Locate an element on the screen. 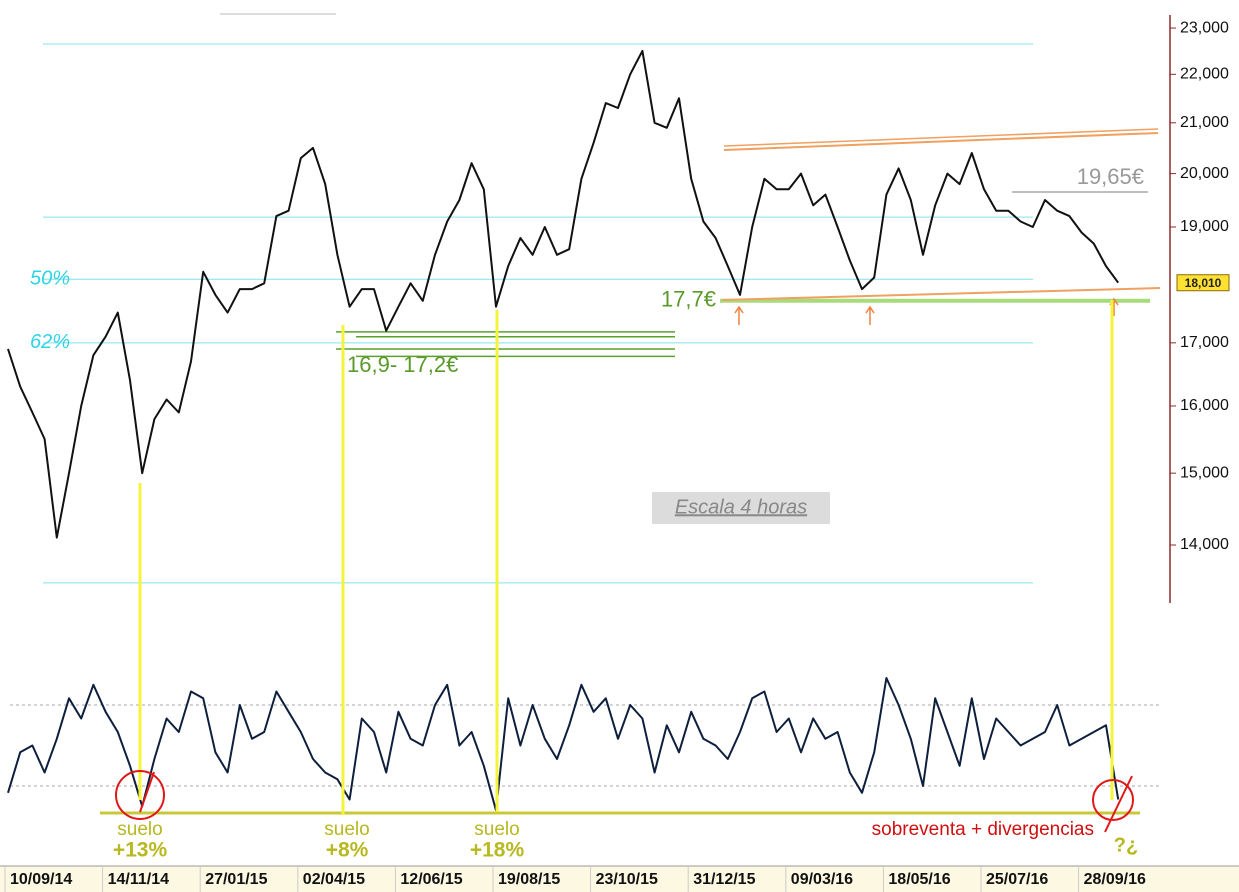 The width and height of the screenshot is (1239, 892). y-tick-label: 22,000 is located at coordinates (1204, 74).